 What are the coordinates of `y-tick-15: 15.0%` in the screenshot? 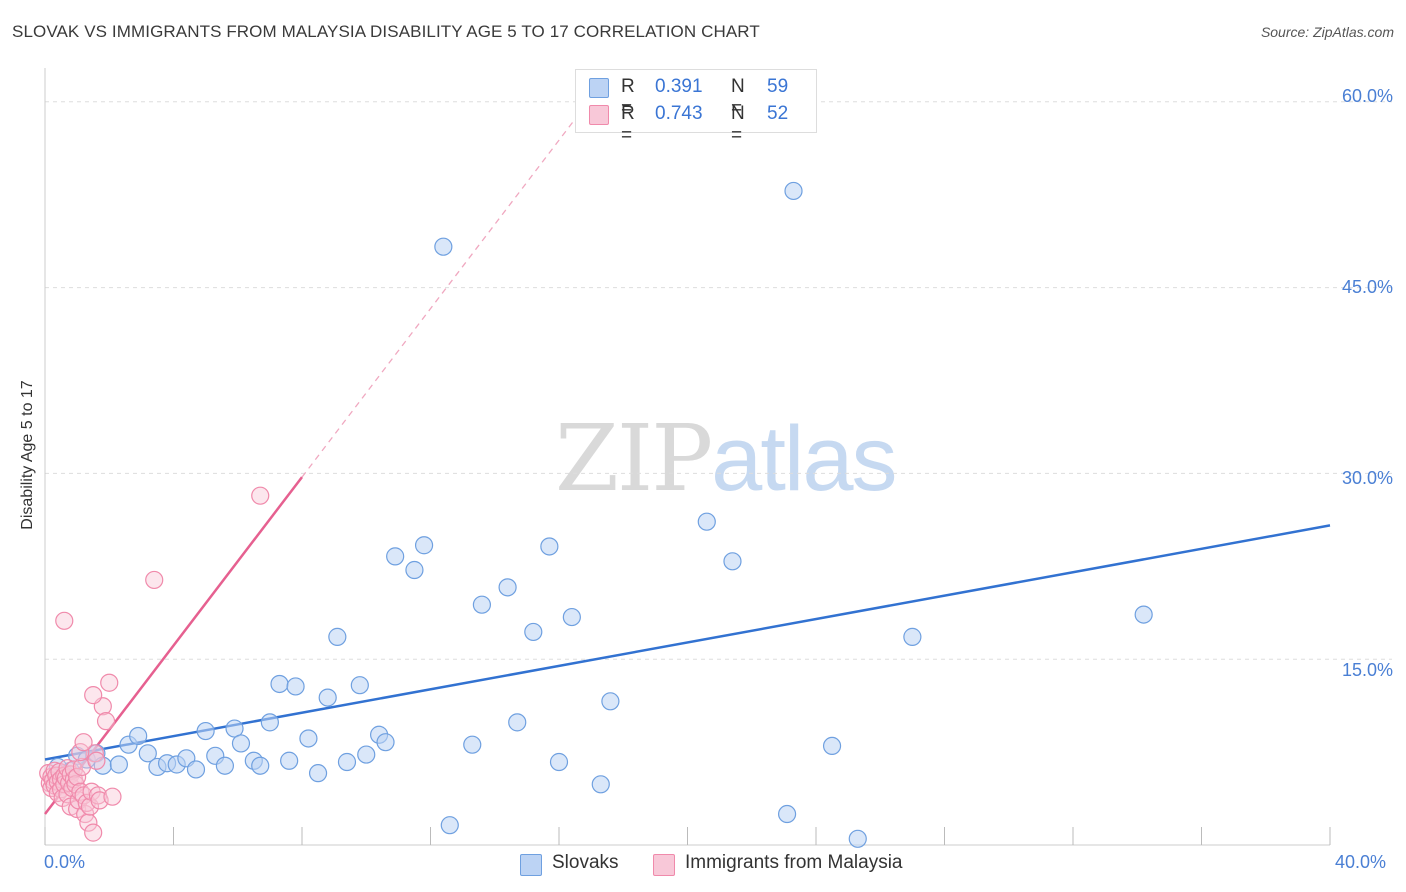 It's located at (1367, 670).